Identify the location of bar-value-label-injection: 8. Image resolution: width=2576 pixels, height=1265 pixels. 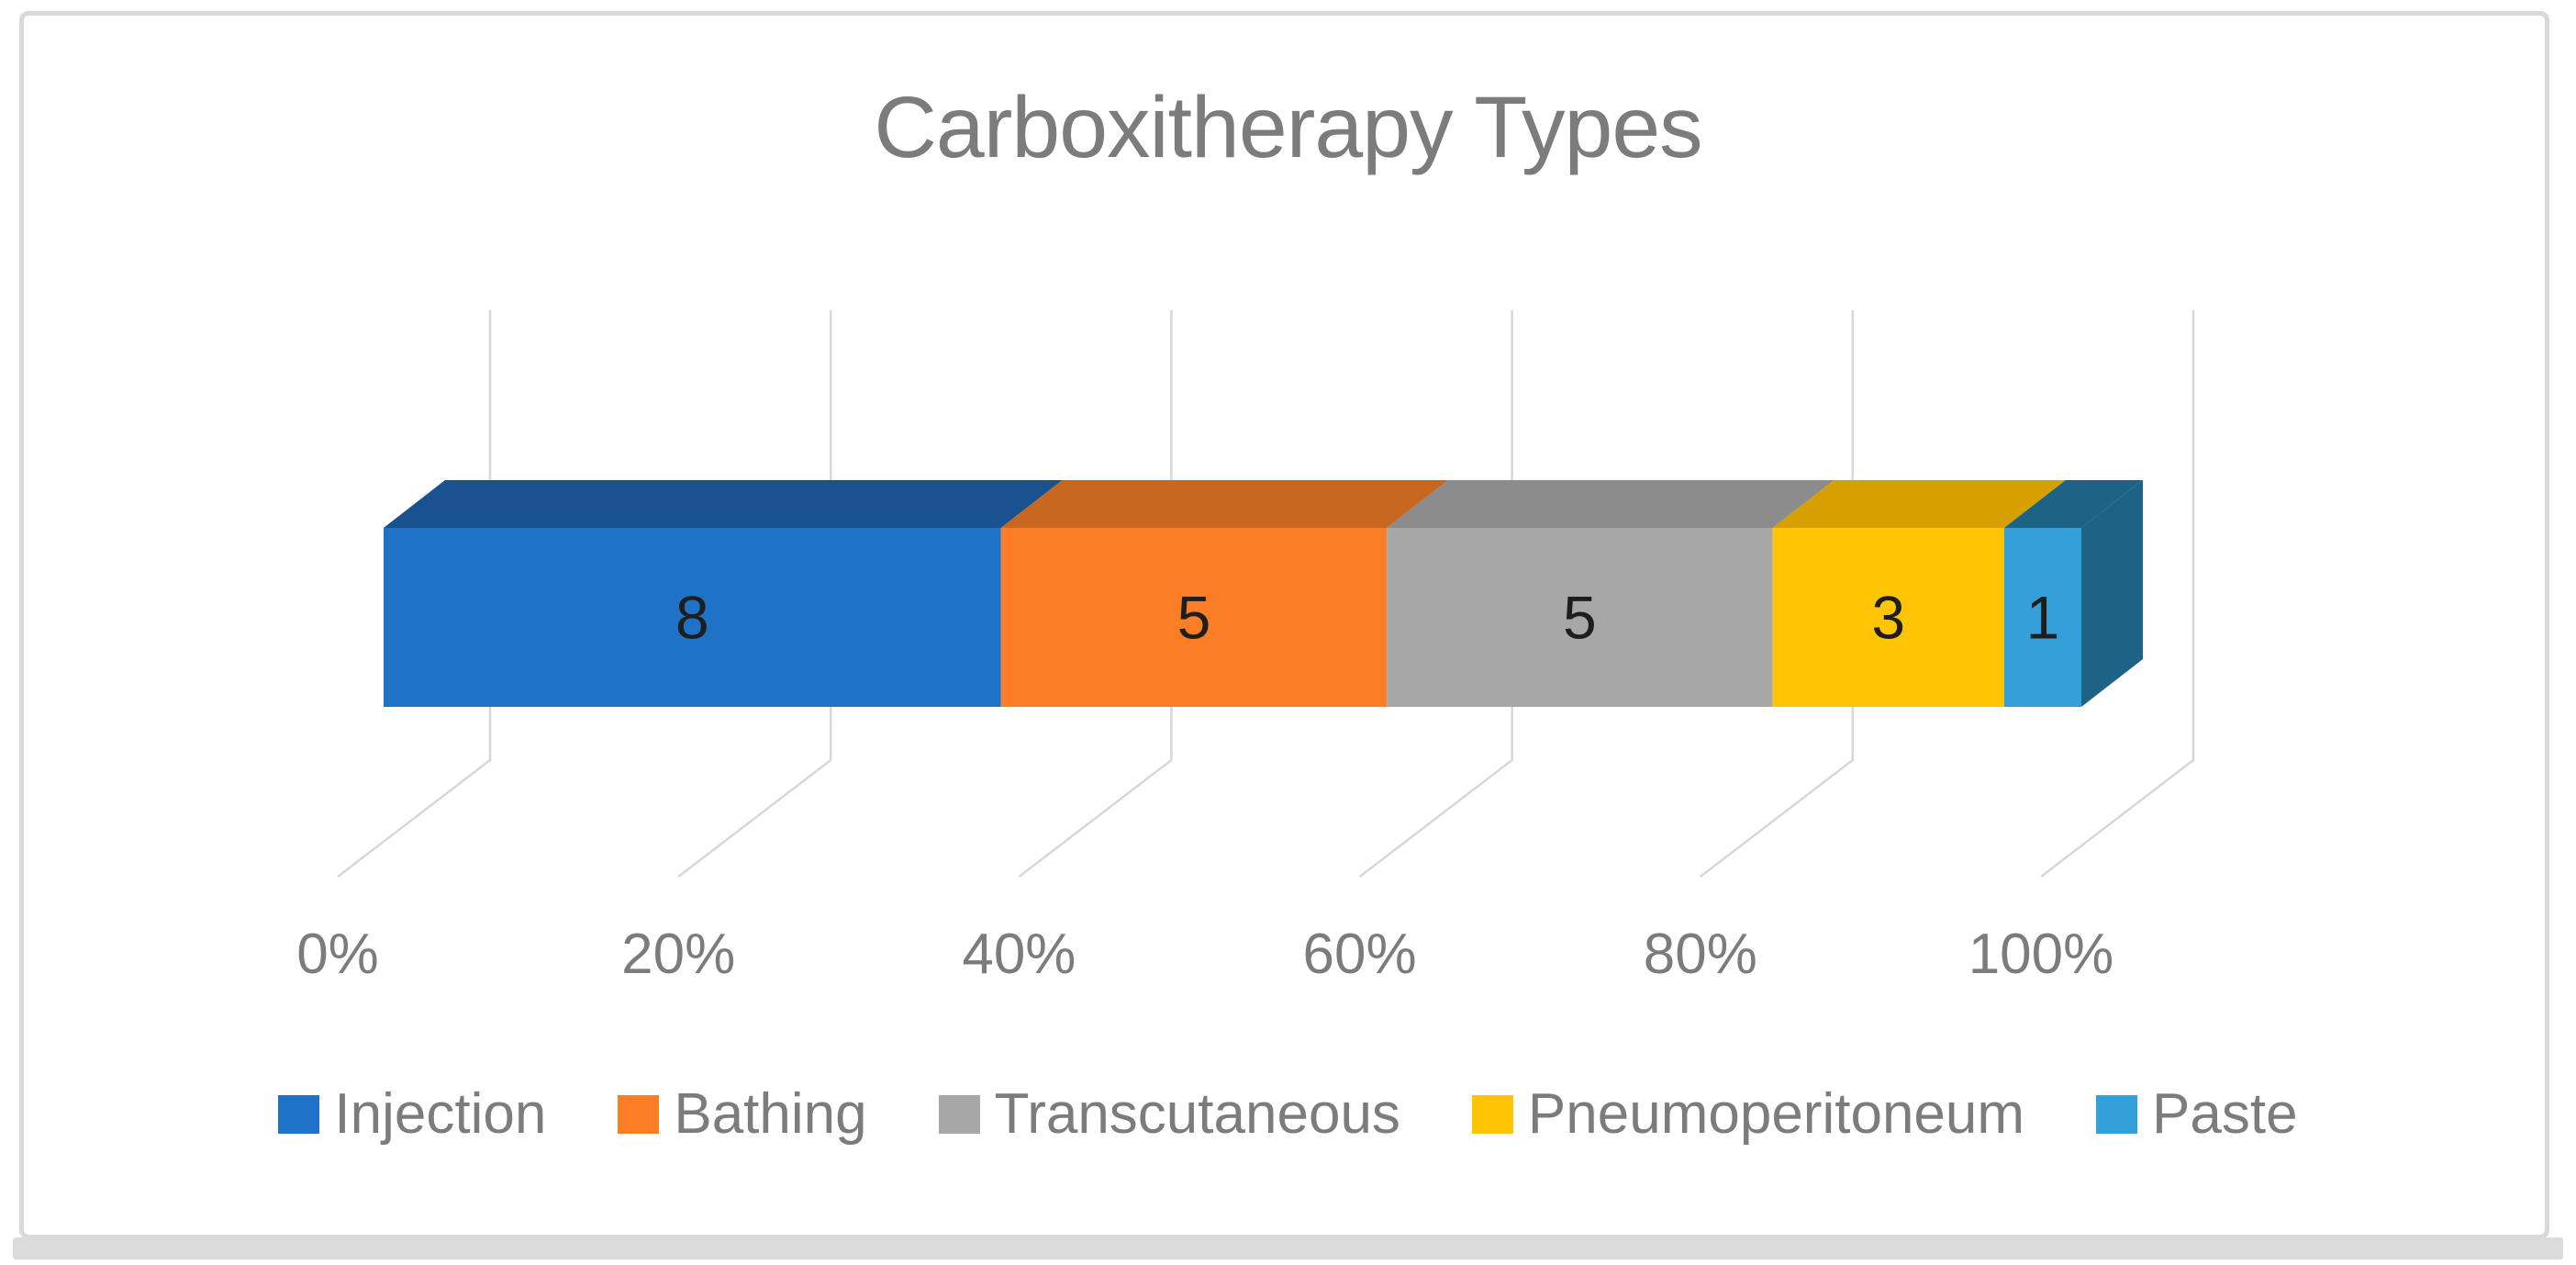
(692, 618).